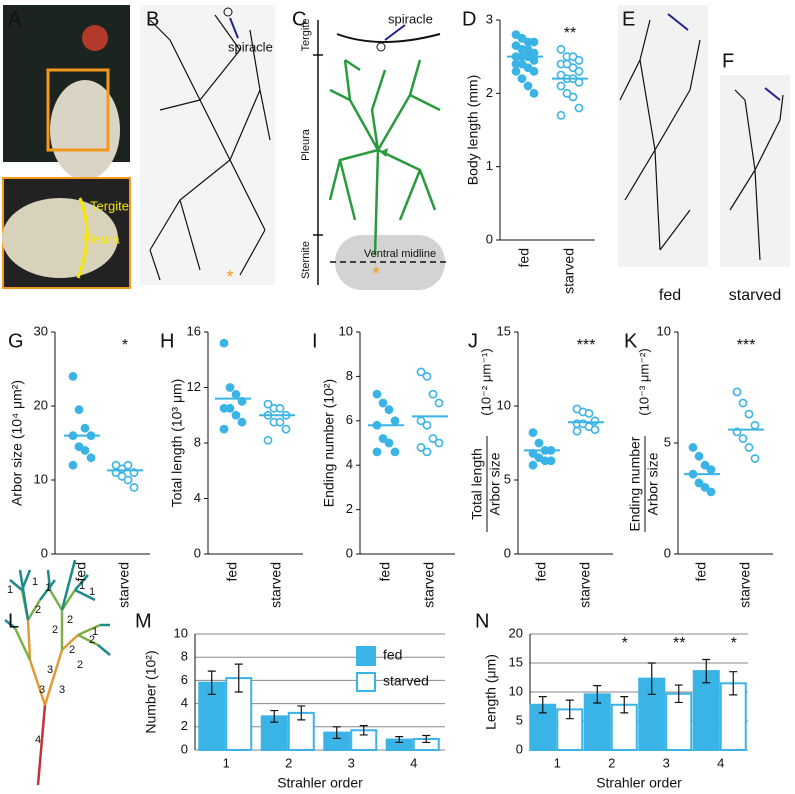  Describe the element at coordinates (41, 330) in the screenshot. I see `y-tick-label: 30` at that location.